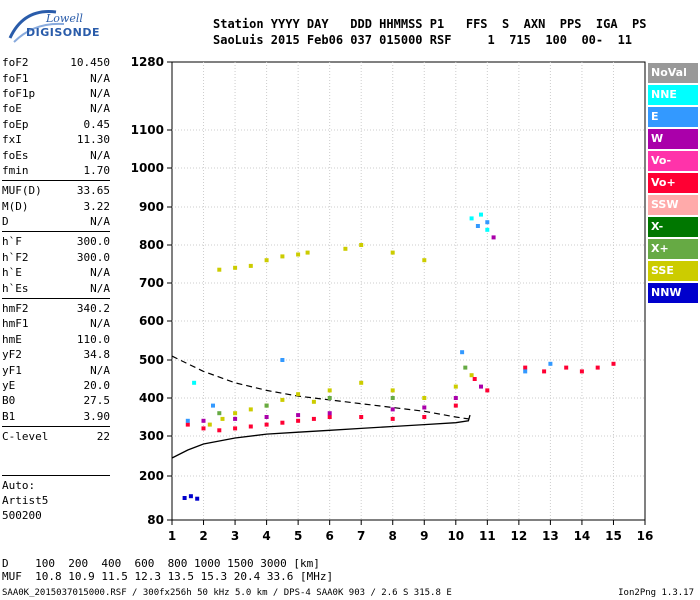 The width and height of the screenshot is (700, 600). What do you see at coordinates (56, 475) in the screenshot?
I see `auto-divider` at bounding box center [56, 475].